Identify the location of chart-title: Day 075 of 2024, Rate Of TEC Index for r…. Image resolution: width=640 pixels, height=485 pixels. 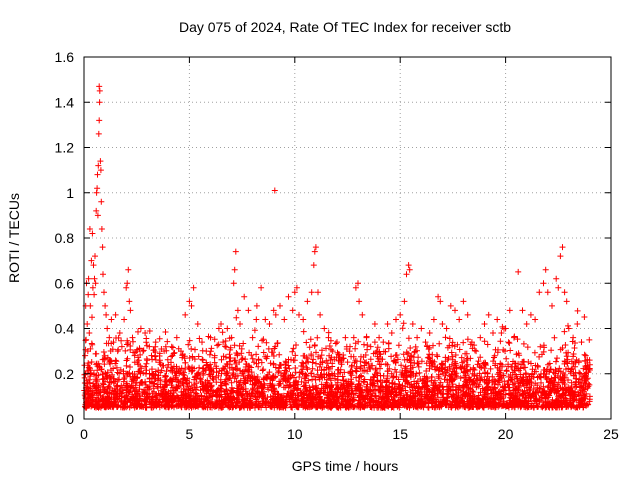
(345, 27).